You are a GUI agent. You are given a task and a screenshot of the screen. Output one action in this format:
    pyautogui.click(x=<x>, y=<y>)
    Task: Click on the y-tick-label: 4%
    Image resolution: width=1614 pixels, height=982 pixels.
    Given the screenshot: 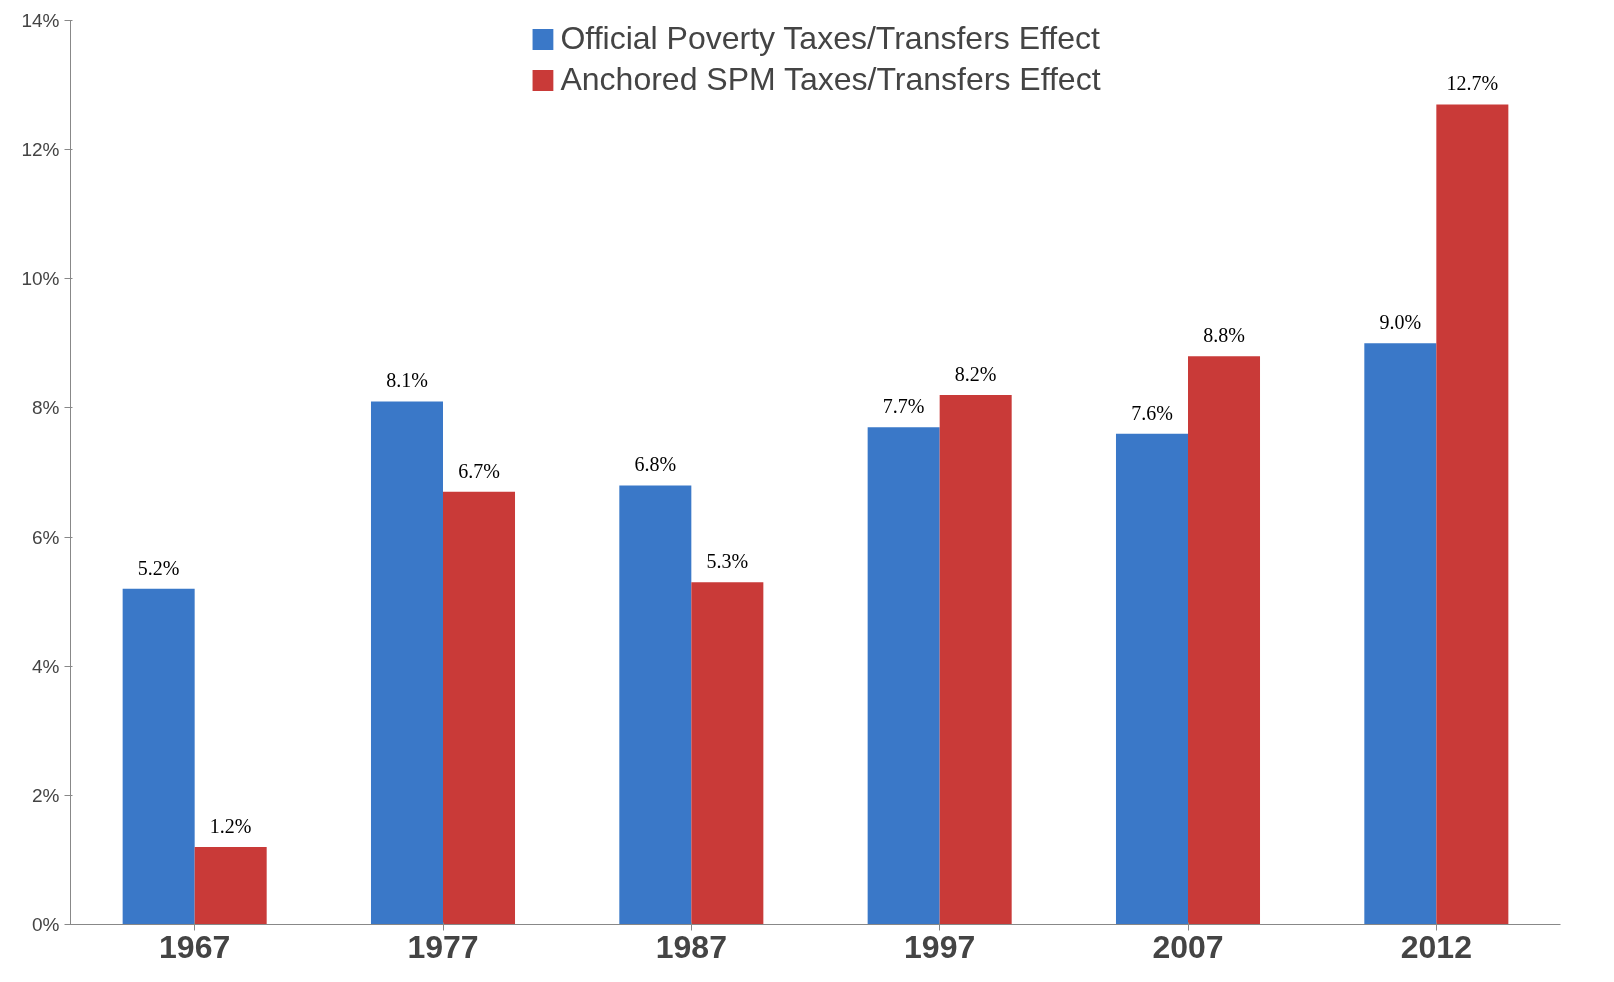 What is the action you would take?
    pyautogui.click(x=46, y=666)
    